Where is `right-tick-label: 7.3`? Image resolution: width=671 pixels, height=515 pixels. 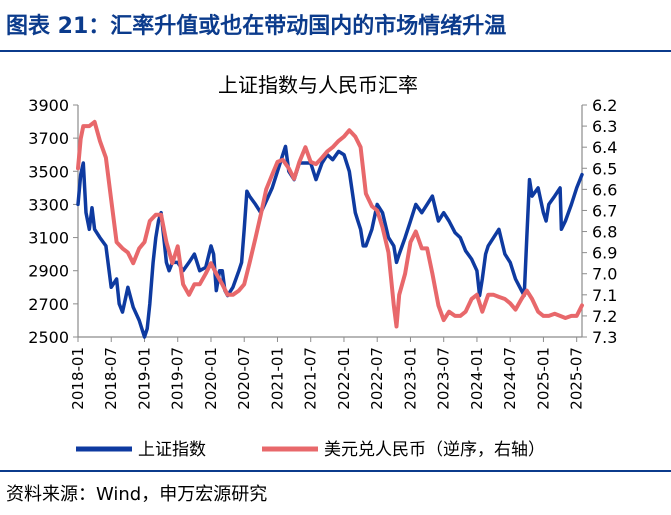 right-tick-label: 7.3 is located at coordinates (604, 337).